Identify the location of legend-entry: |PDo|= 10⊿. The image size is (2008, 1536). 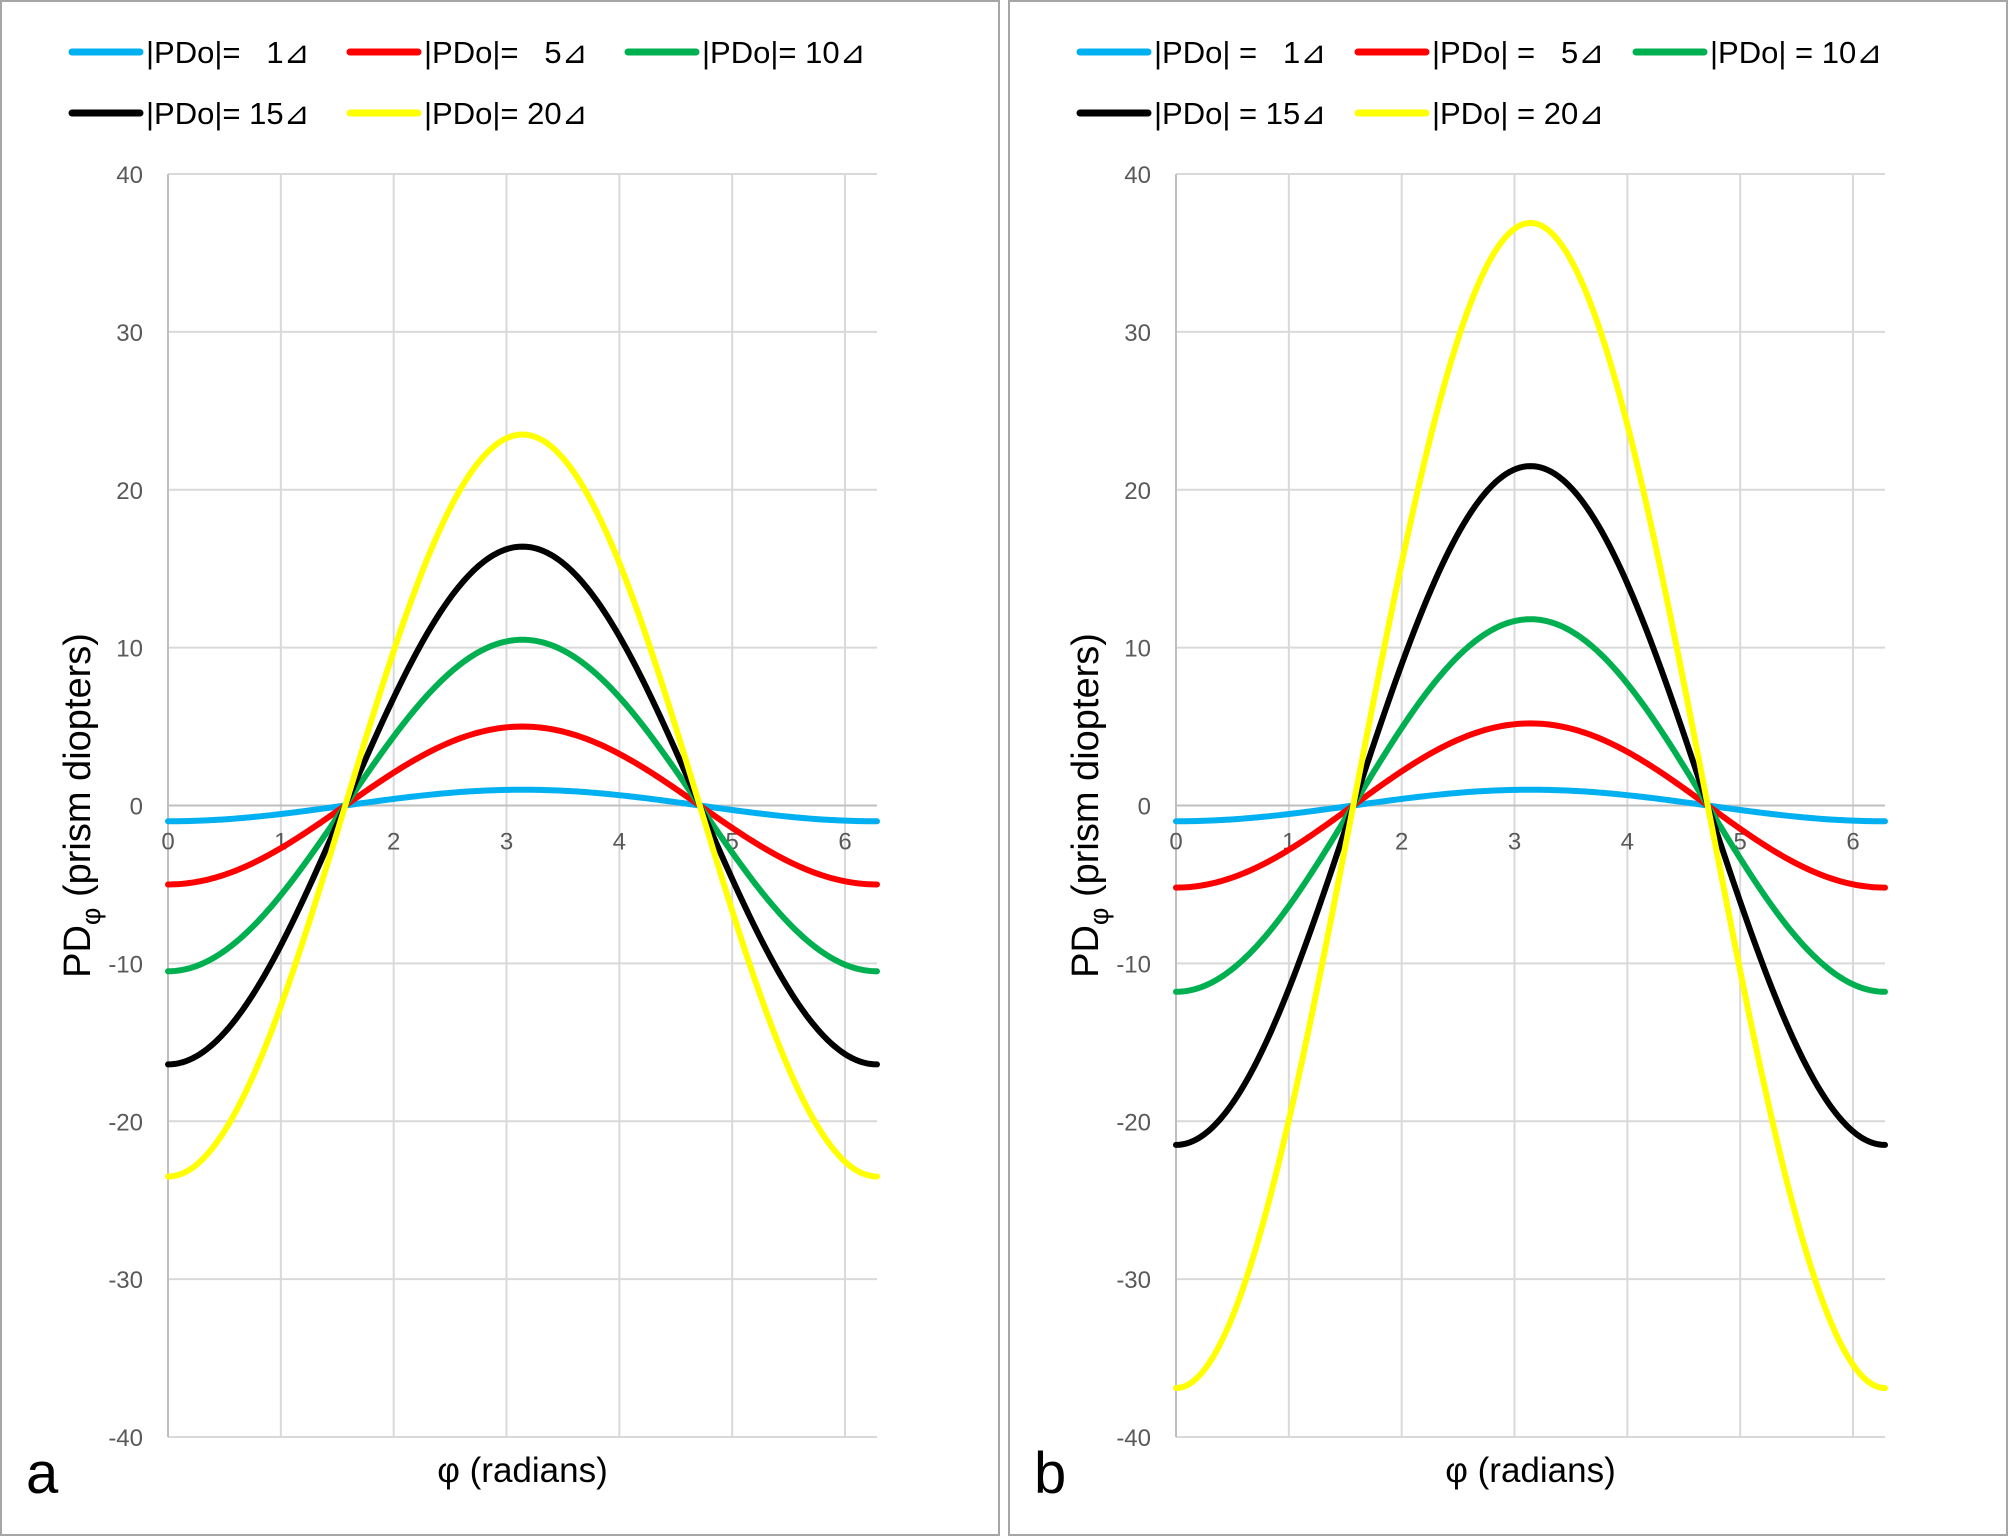
(784, 52).